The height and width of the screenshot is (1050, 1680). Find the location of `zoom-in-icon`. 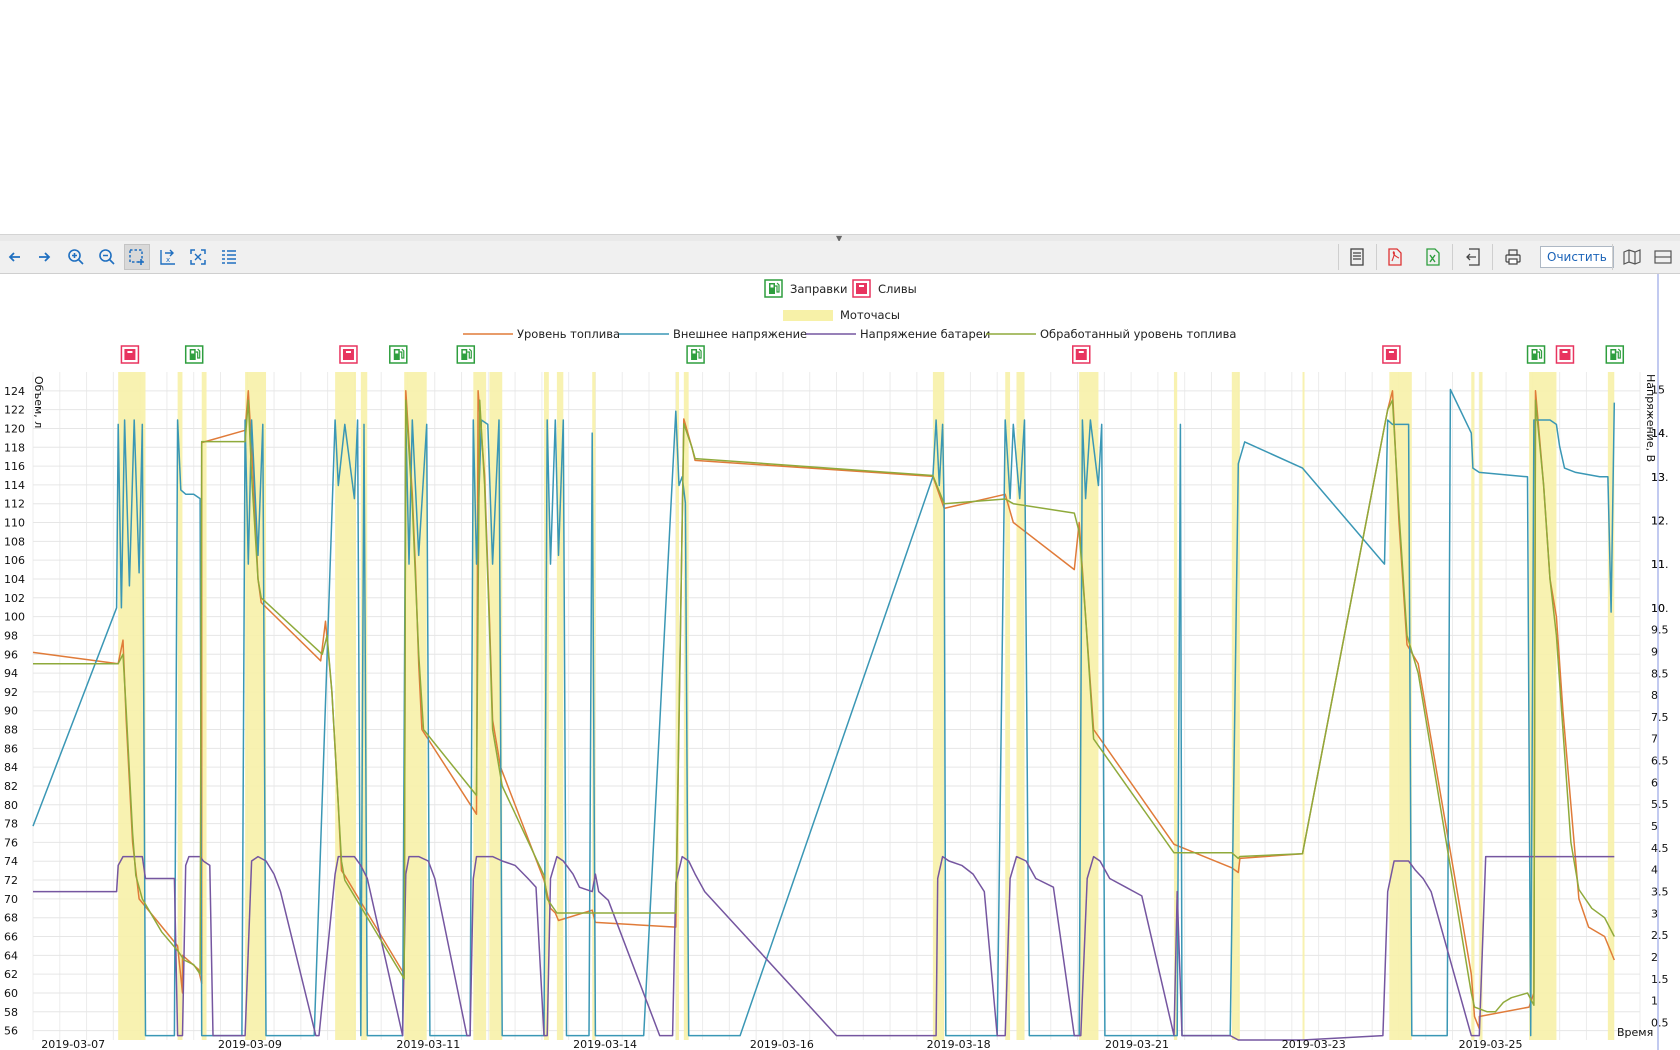

zoom-in-icon is located at coordinates (76, 257).